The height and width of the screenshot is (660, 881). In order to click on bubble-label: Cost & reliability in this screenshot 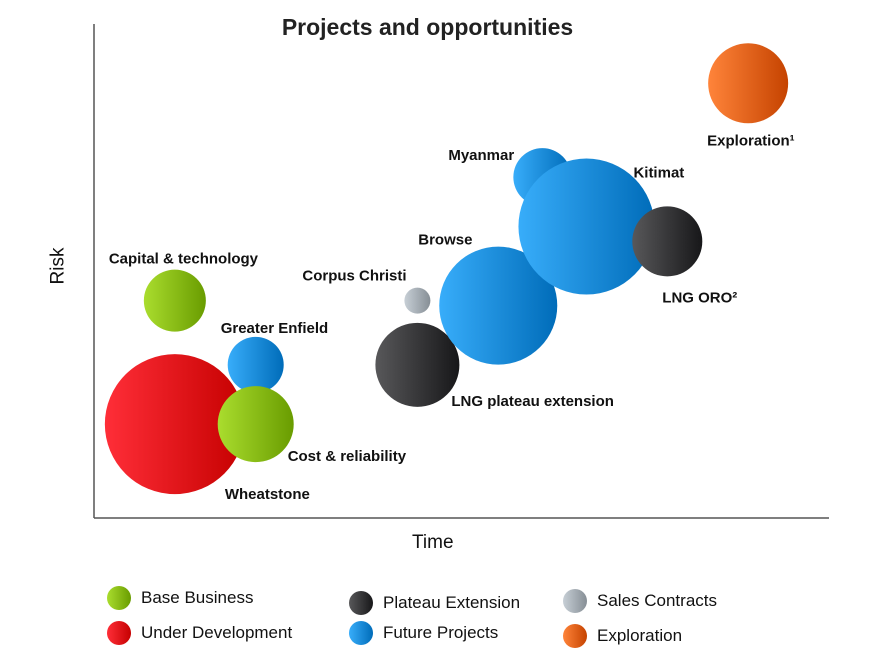, I will do `click(347, 456)`.